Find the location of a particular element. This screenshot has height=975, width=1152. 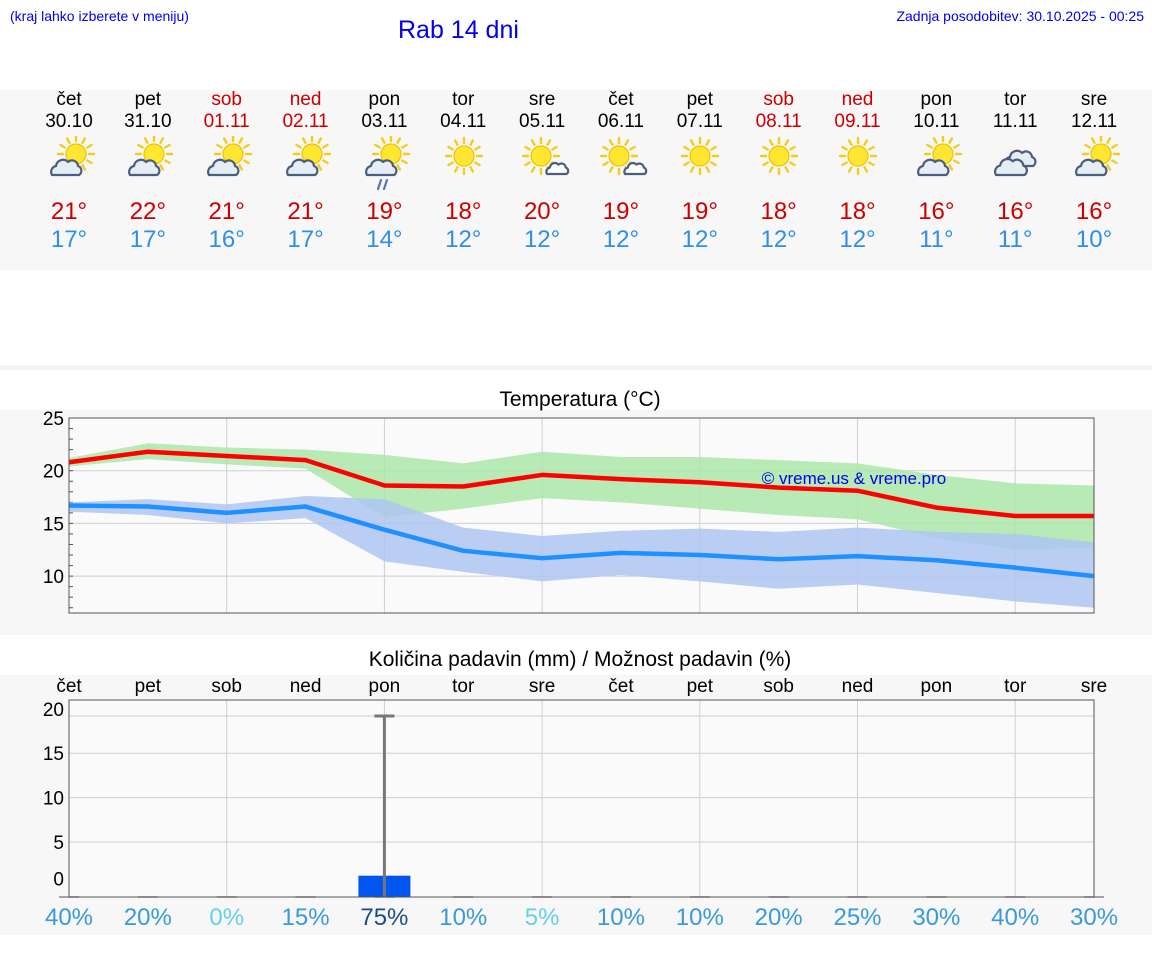

day-name: pon is located at coordinates (384, 99).